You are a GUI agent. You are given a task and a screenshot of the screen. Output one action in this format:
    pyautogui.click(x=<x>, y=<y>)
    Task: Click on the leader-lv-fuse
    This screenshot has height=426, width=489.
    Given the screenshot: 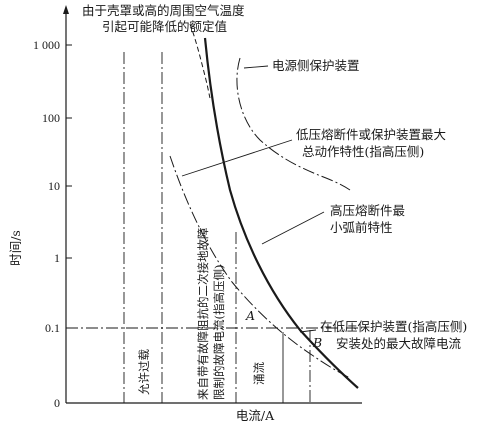 What is the action you would take?
    pyautogui.click(x=237, y=158)
    